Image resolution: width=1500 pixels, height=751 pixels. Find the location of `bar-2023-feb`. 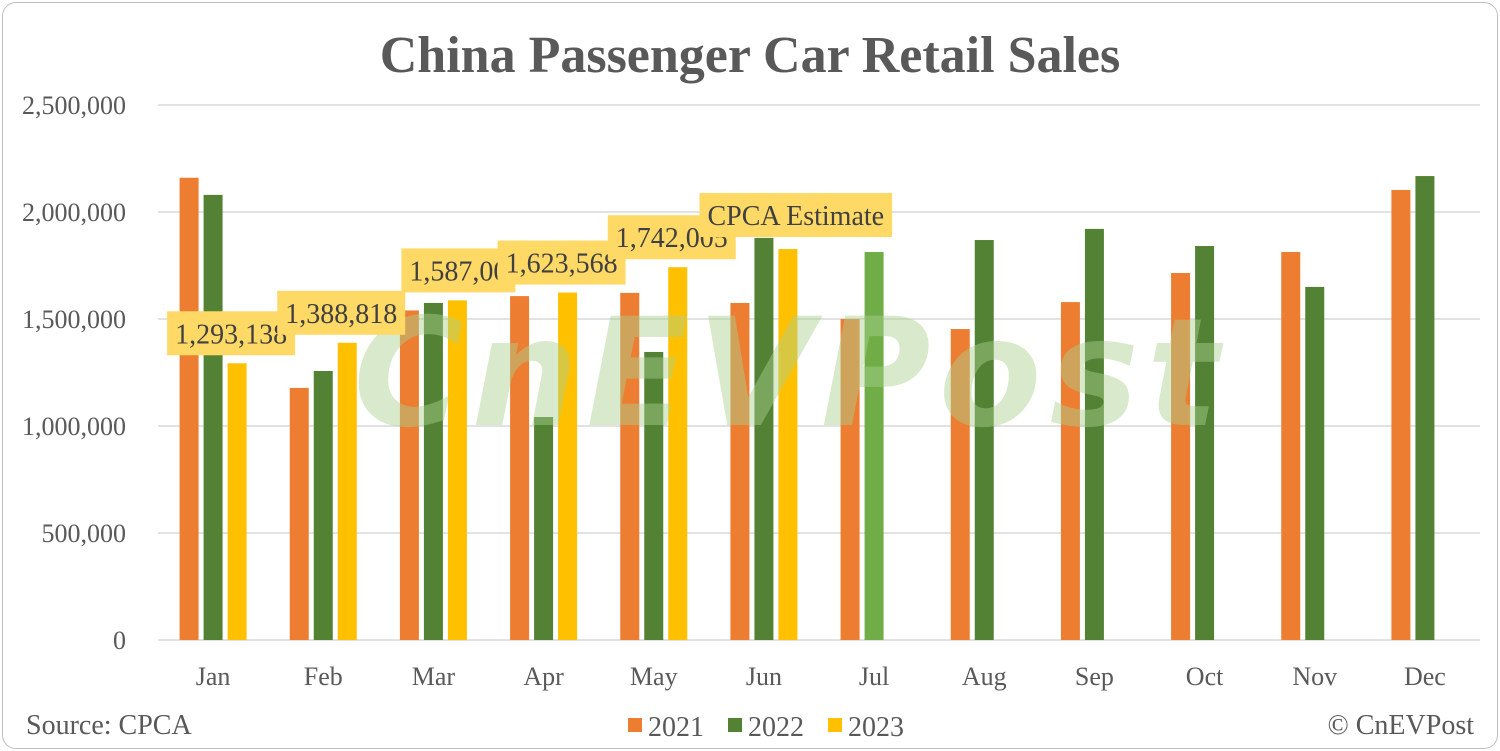

bar-2023-feb is located at coordinates (347, 491).